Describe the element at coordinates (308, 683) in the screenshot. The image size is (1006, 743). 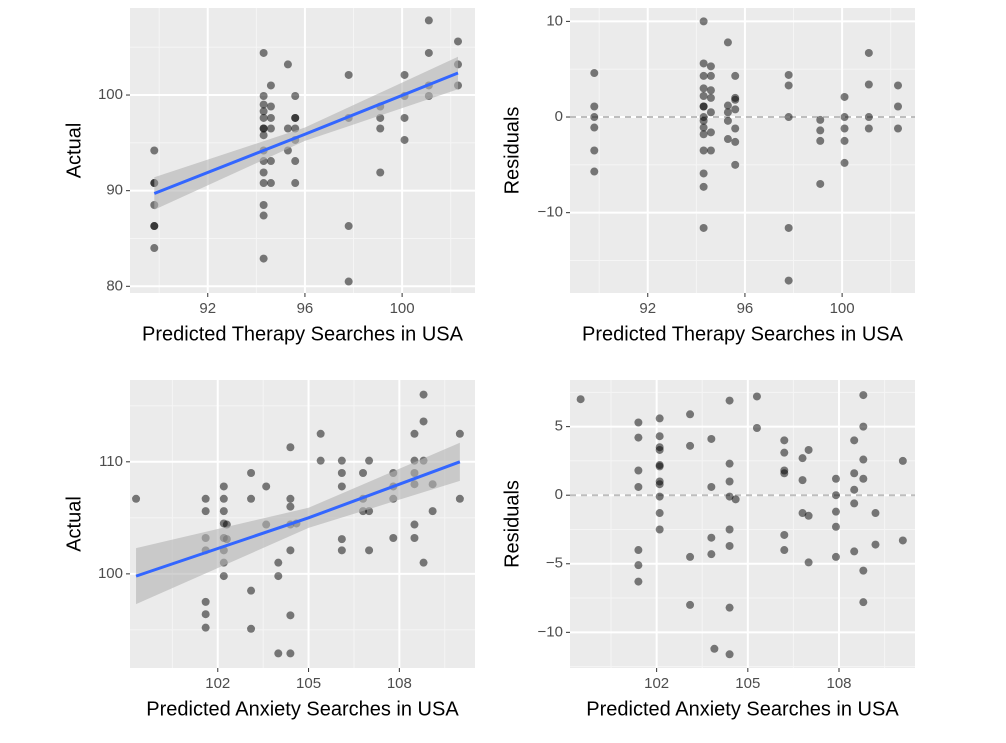
I see `x-tick-label: 105` at that location.